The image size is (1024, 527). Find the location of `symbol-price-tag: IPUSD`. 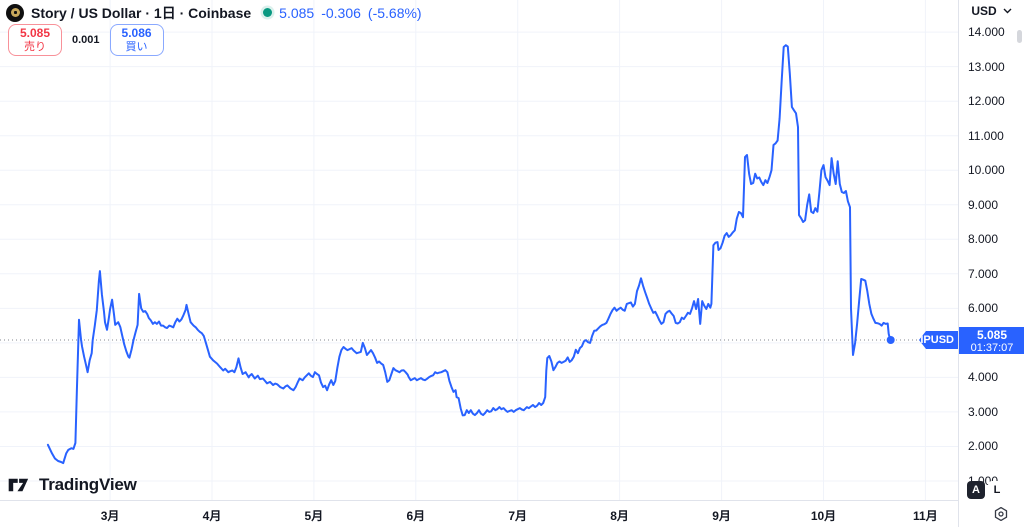

symbol-price-tag: IPUSD is located at coordinates (938, 339).